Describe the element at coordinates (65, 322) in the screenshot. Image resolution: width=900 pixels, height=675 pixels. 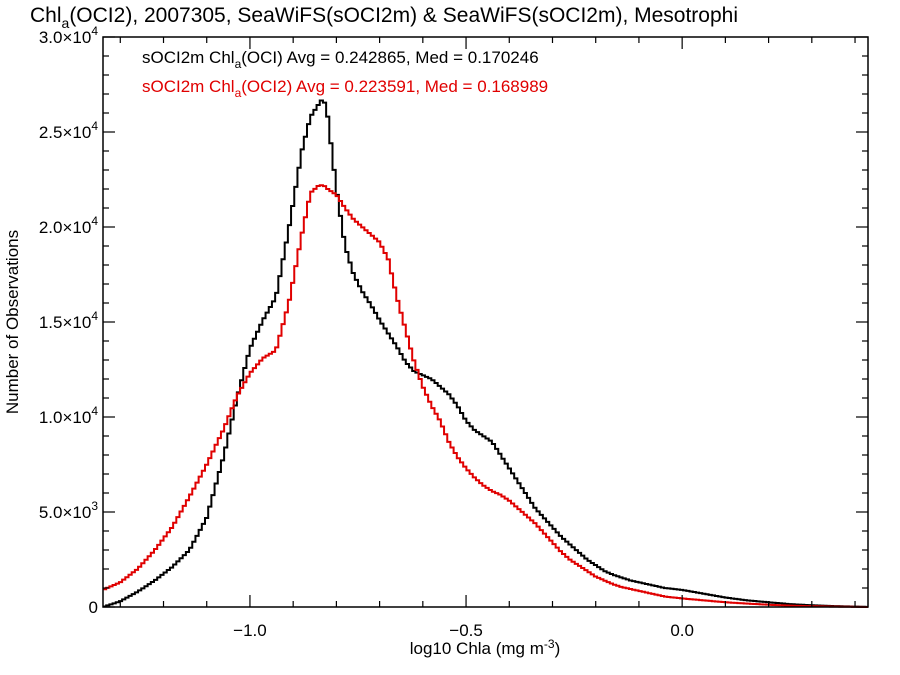
I see `y-tick-label-mantissa: 1.5×10` at that location.